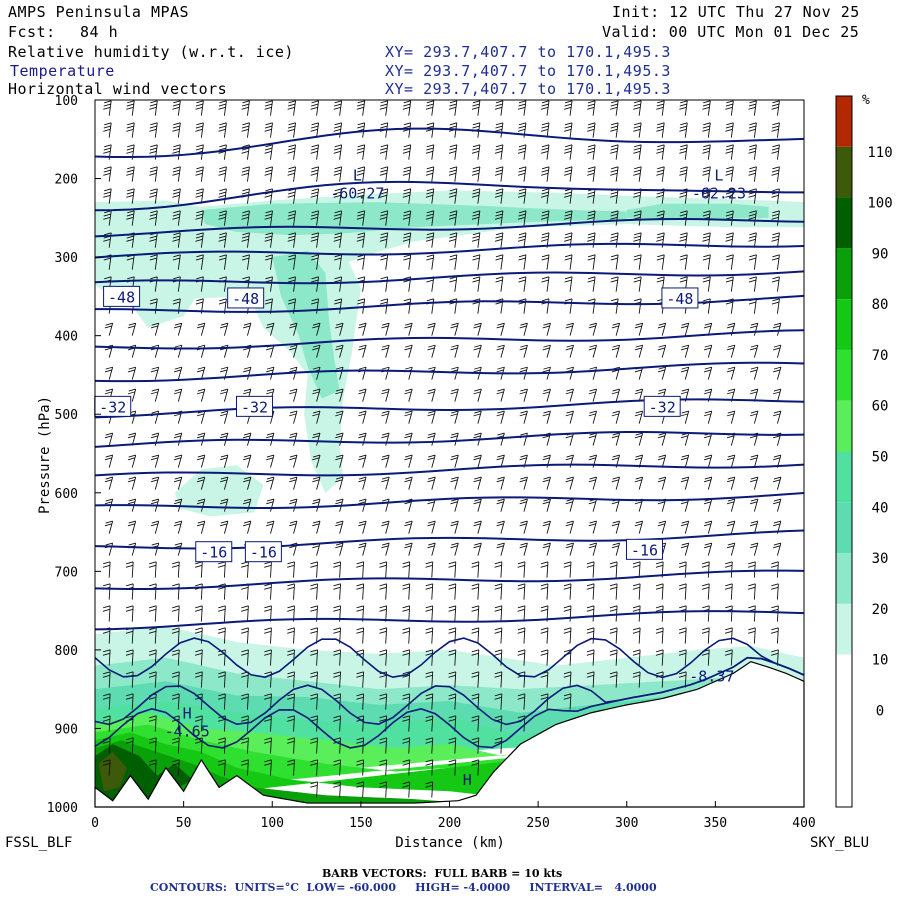 This screenshot has width=900, height=900. What do you see at coordinates (99, 32) in the screenshot?
I see `forecast-hour: 84 h` at bounding box center [99, 32].